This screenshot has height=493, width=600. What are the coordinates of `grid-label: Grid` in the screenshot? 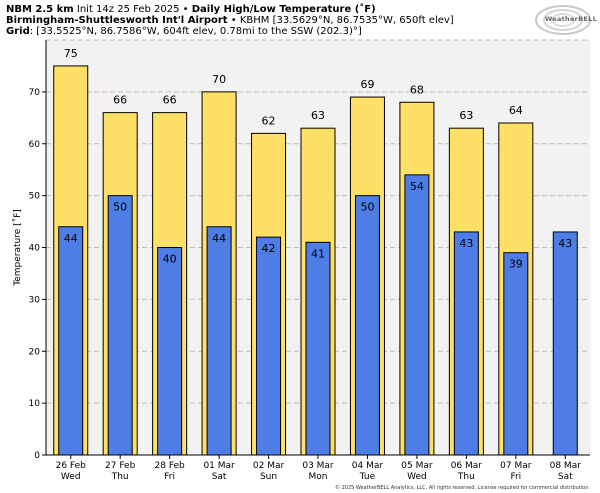 It's located at (18, 31).